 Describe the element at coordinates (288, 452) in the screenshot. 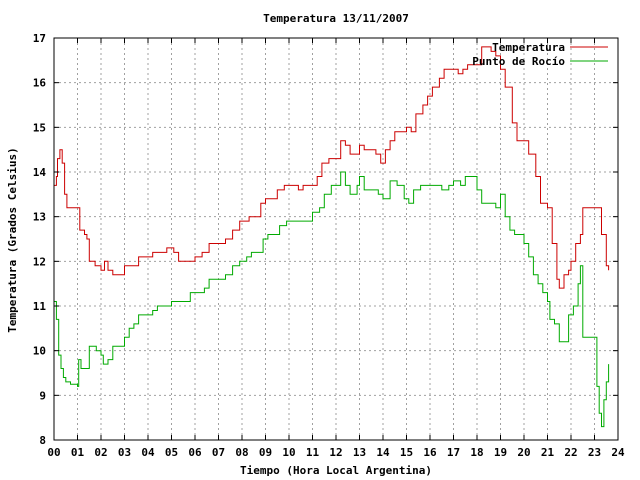

I see `x-tick-label: 10` at that location.